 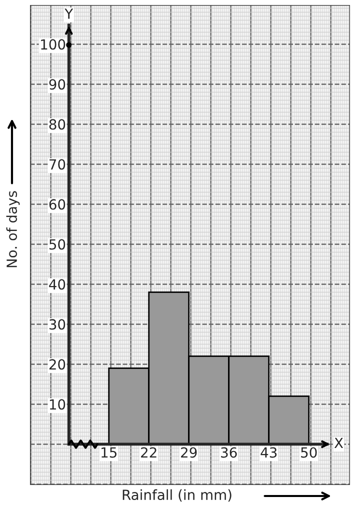 I want to click on x-tick-label: 15, so click(x=109, y=452).